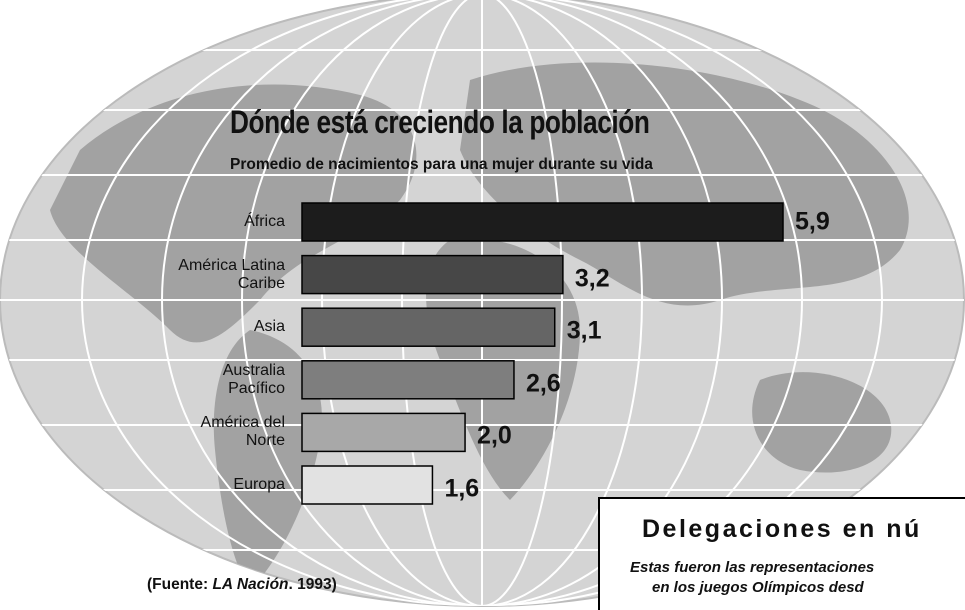 This screenshot has width=965, height=610. Describe the element at coordinates (264, 221) in the screenshot. I see `category-label: África` at that location.